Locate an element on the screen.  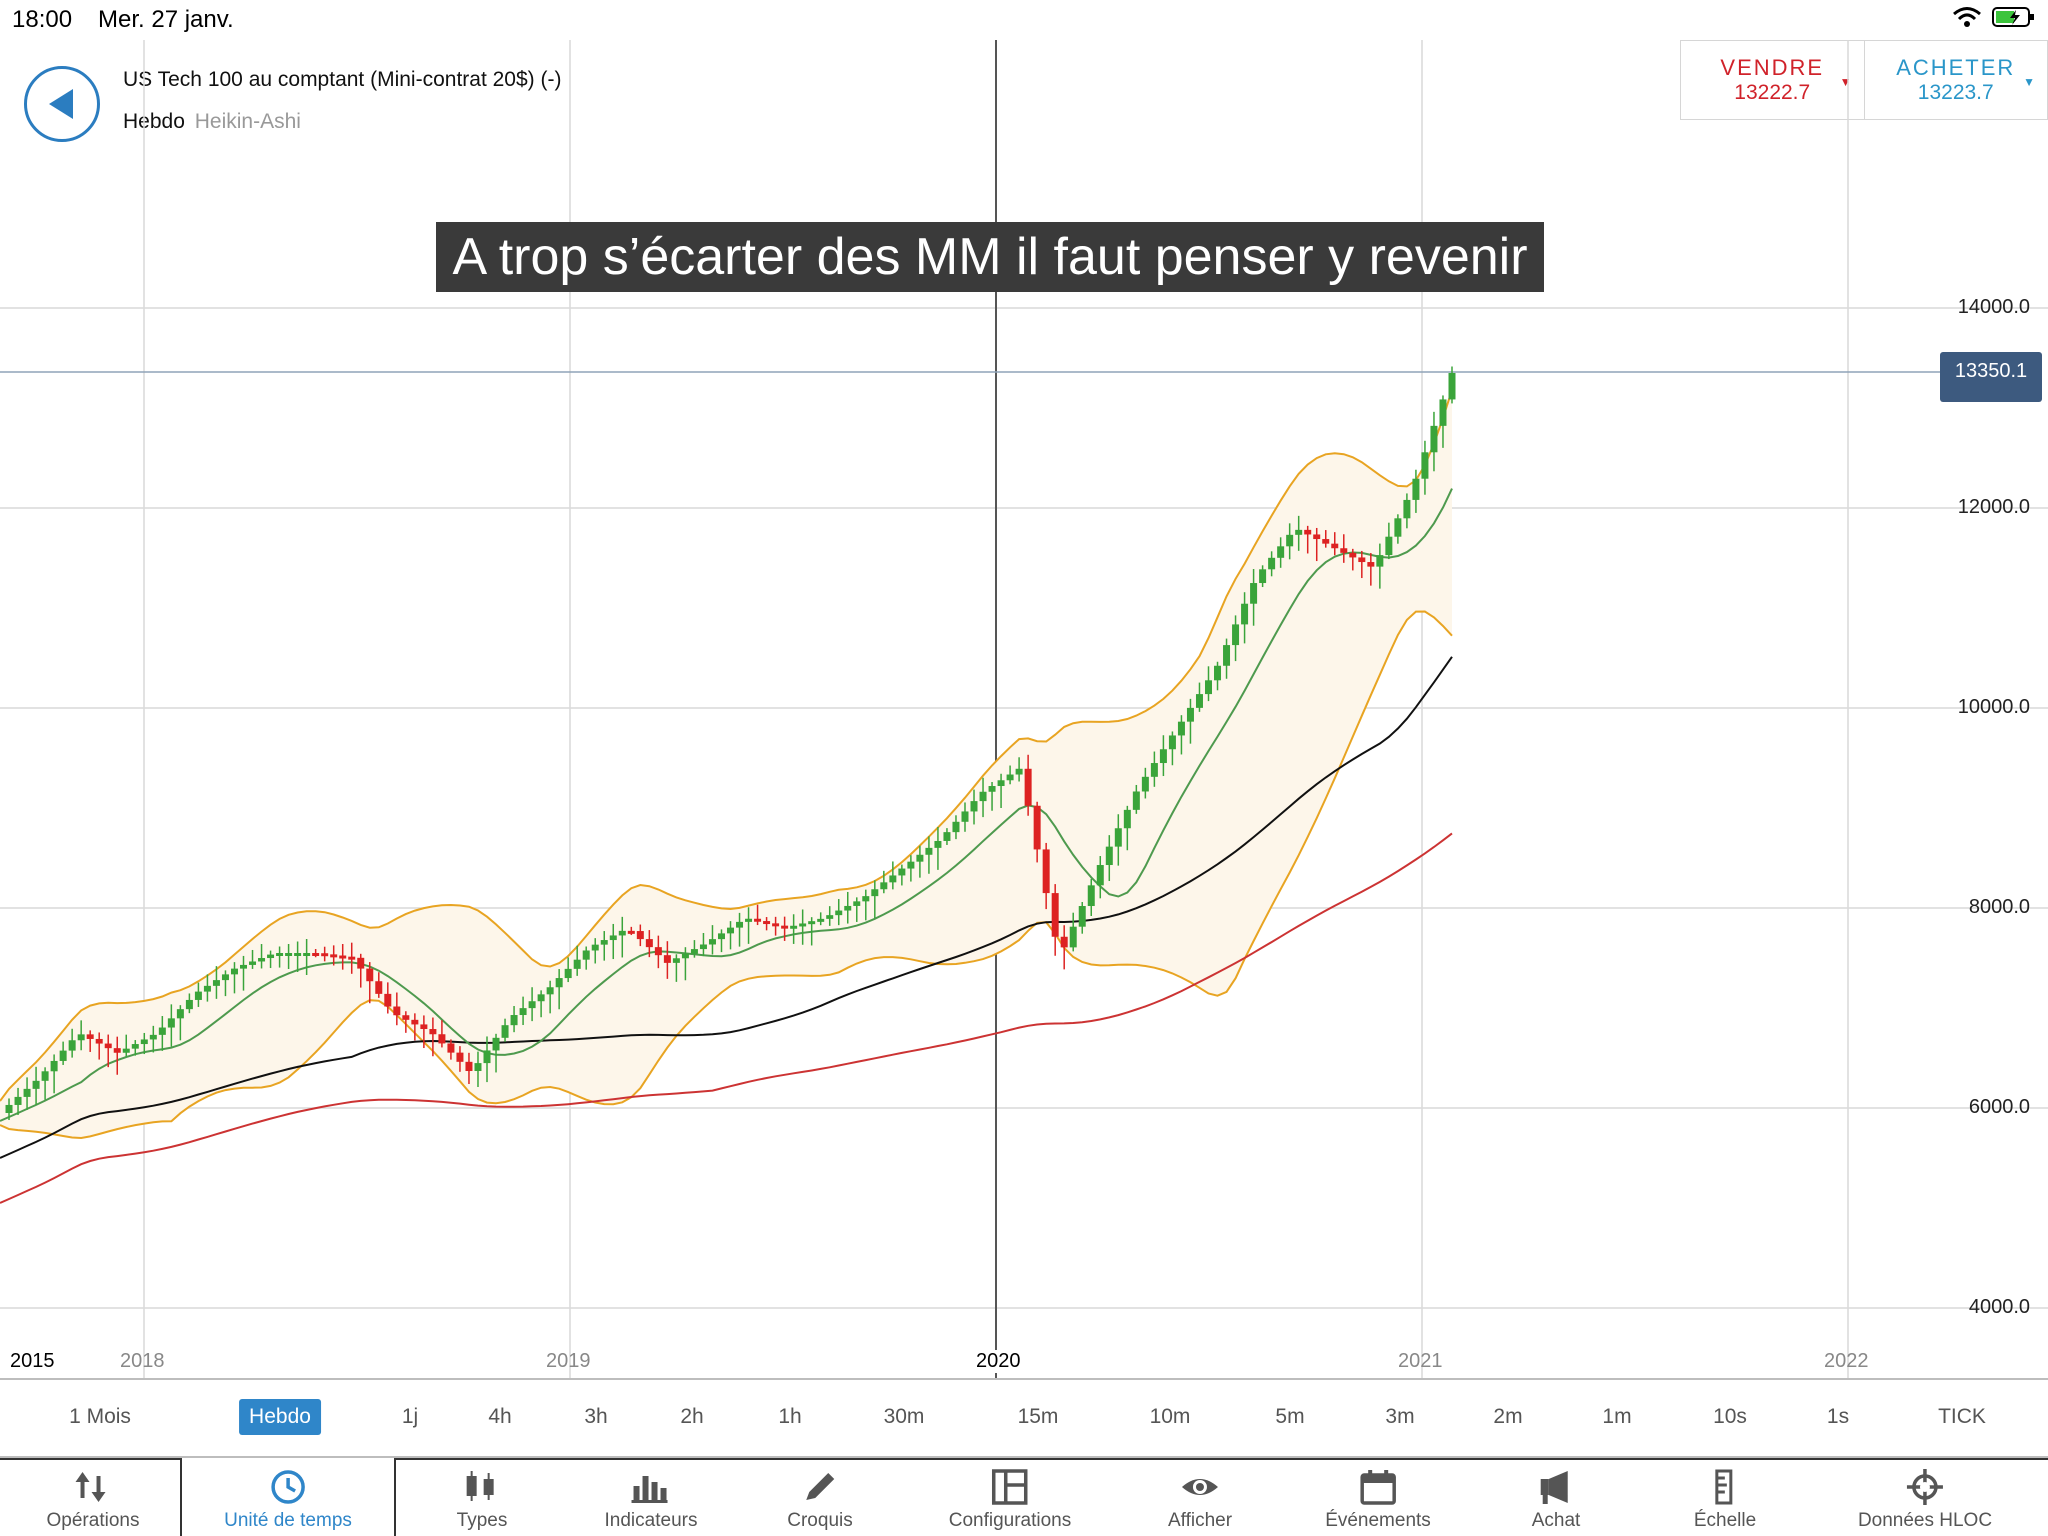
timeframe-8: 15m is located at coordinates (1038, 1416).